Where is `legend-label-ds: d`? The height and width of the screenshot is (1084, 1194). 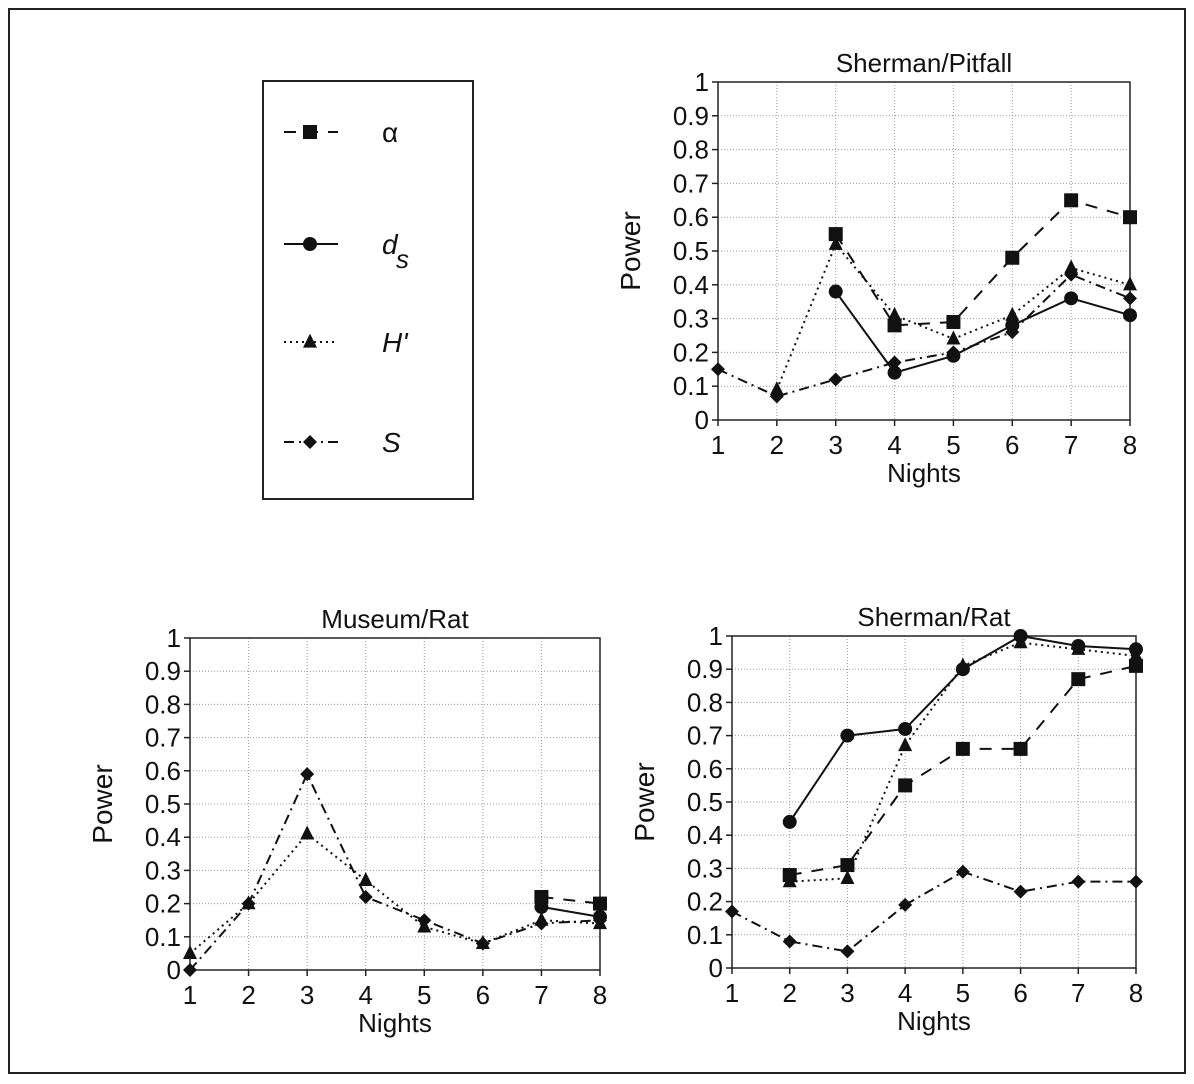
legend-label-ds: d is located at coordinates (390, 244).